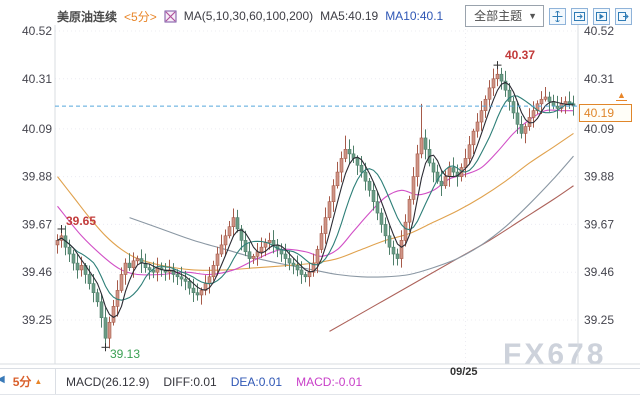 The height and width of the screenshot is (400, 640). What do you see at coordinates (349, 16) in the screenshot?
I see `ma5-value-label: MA5:40.19` at bounding box center [349, 16].